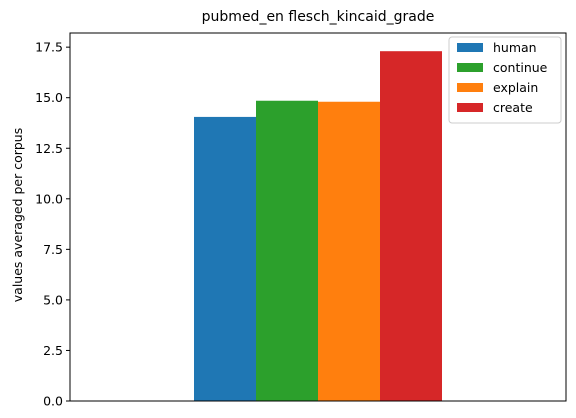 The image size is (576, 418). I want to click on y-tick-label: 12.5, so click(49, 148).